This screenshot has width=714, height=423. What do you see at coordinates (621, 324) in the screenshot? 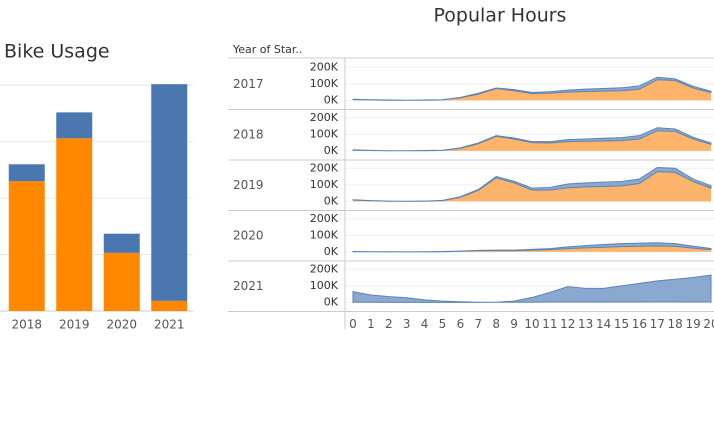
I see `x-tick-label: 15` at bounding box center [621, 324].